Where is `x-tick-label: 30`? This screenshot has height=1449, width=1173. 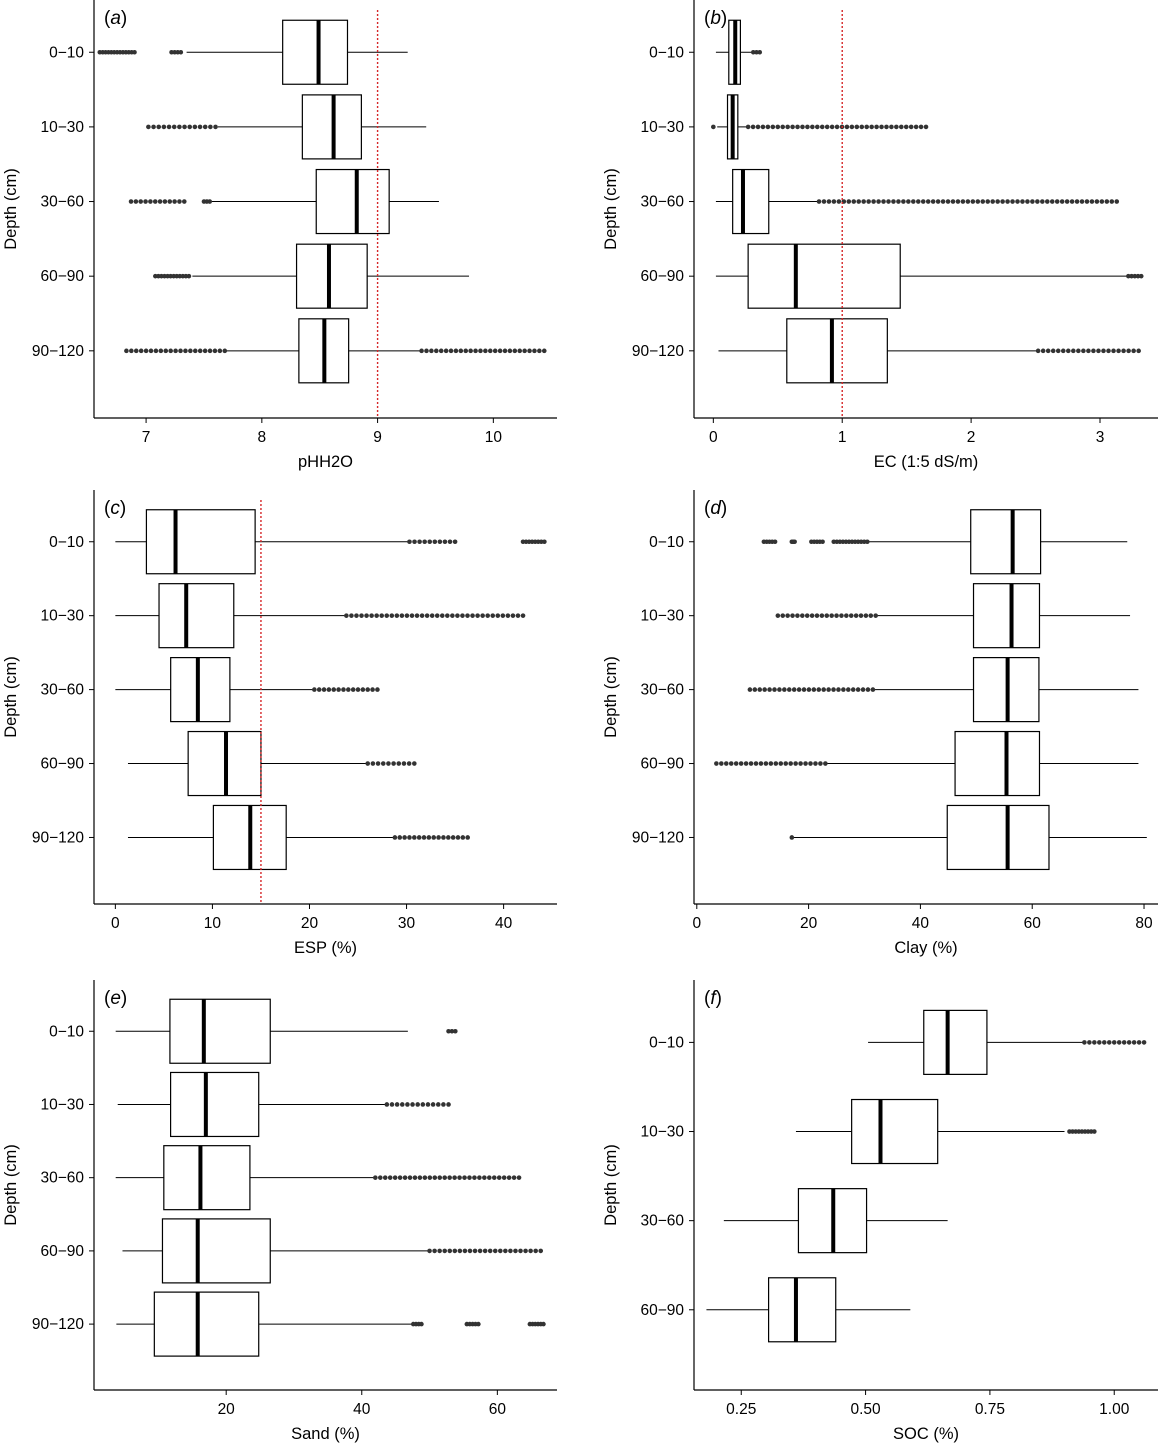 x-tick-label: 30 is located at coordinates (407, 923).